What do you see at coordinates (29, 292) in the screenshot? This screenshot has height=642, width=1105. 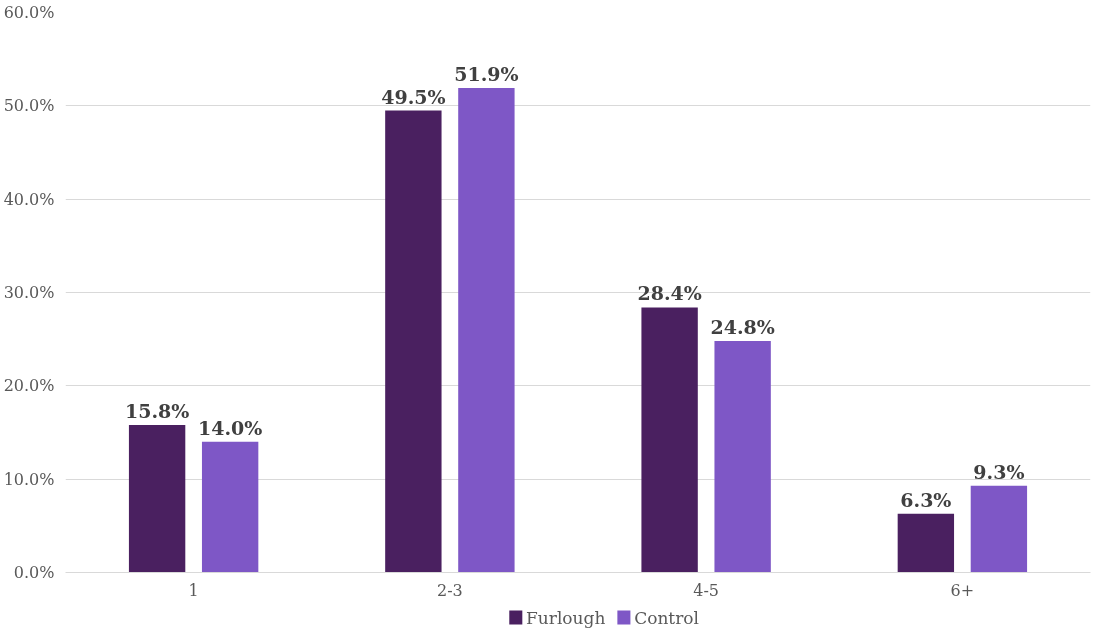 I see `y-tick-label: 30.0%` at bounding box center [29, 292].